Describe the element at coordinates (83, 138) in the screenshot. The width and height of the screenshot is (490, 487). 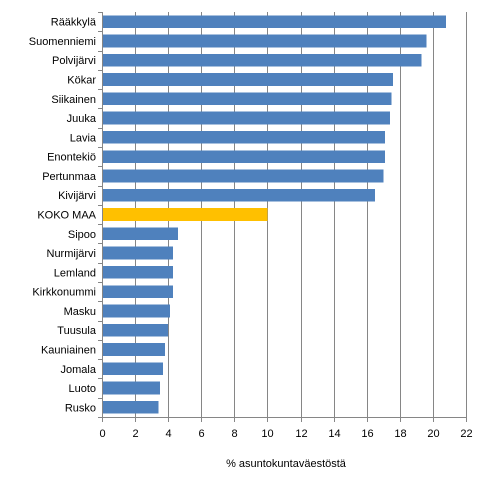
I see `category-label: Lavia` at that location.